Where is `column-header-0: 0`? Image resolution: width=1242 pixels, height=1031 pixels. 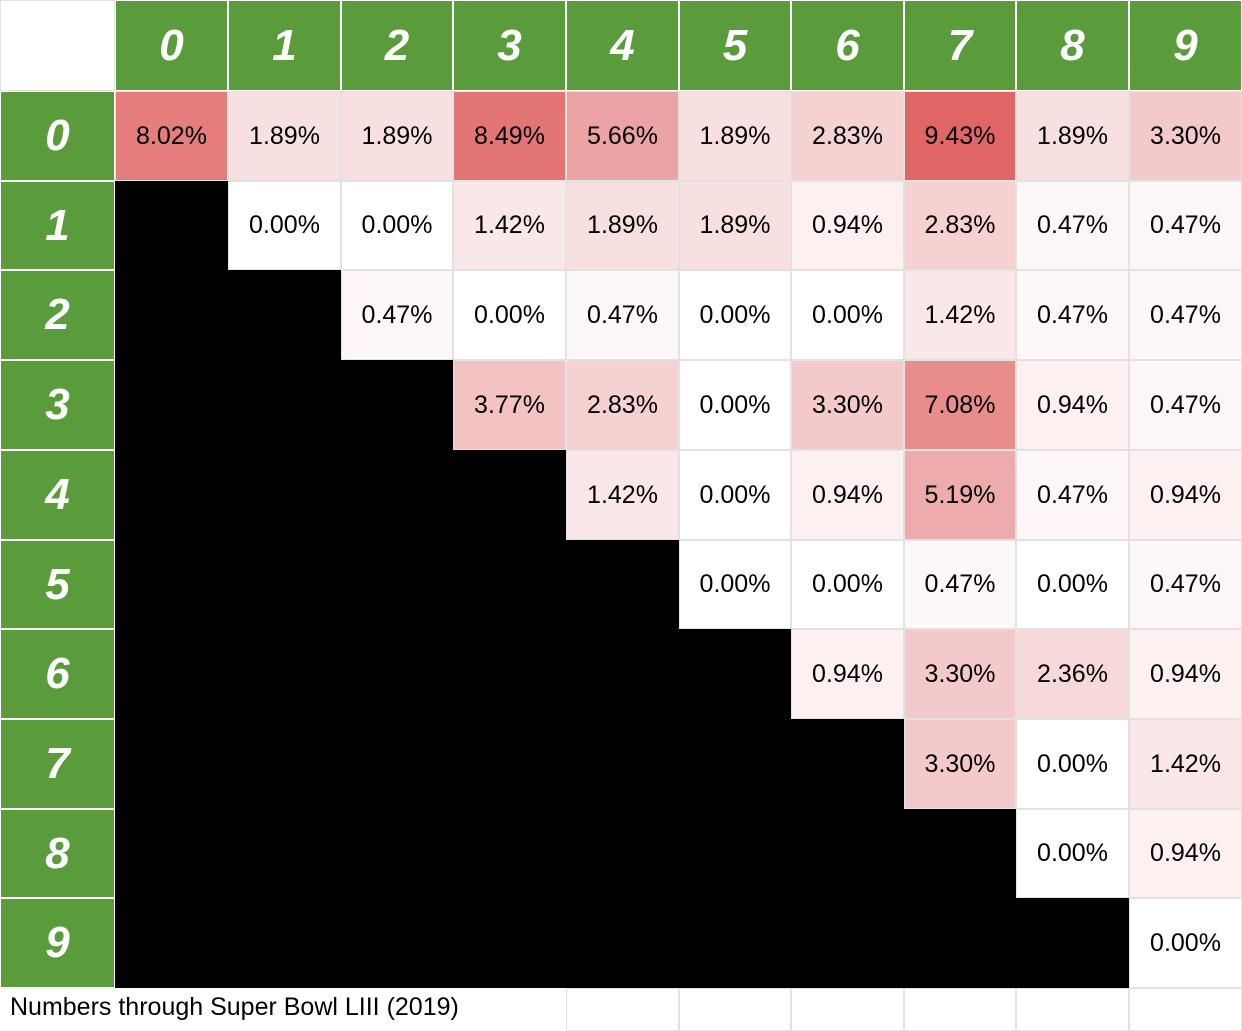
column-header-0: 0 is located at coordinates (171, 45).